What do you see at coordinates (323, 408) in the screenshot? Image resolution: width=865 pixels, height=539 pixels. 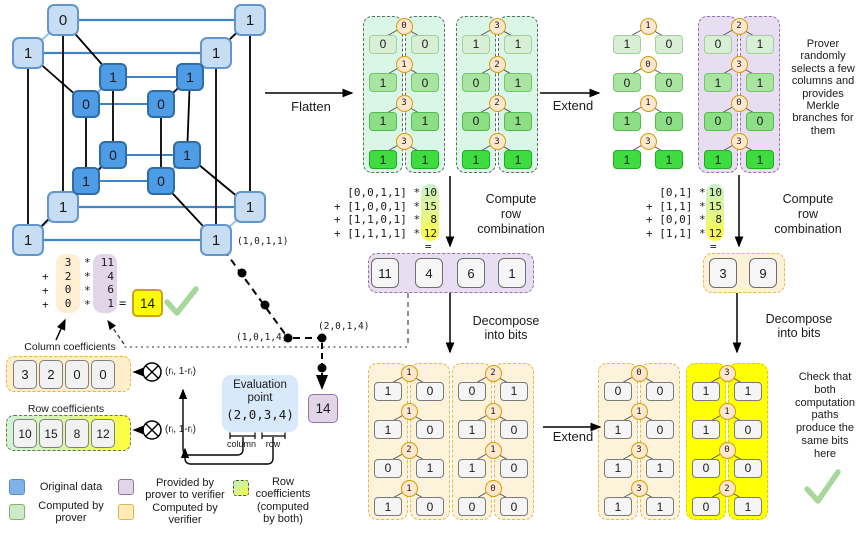 I see `evaluated-point-box: 14` at bounding box center [323, 408].